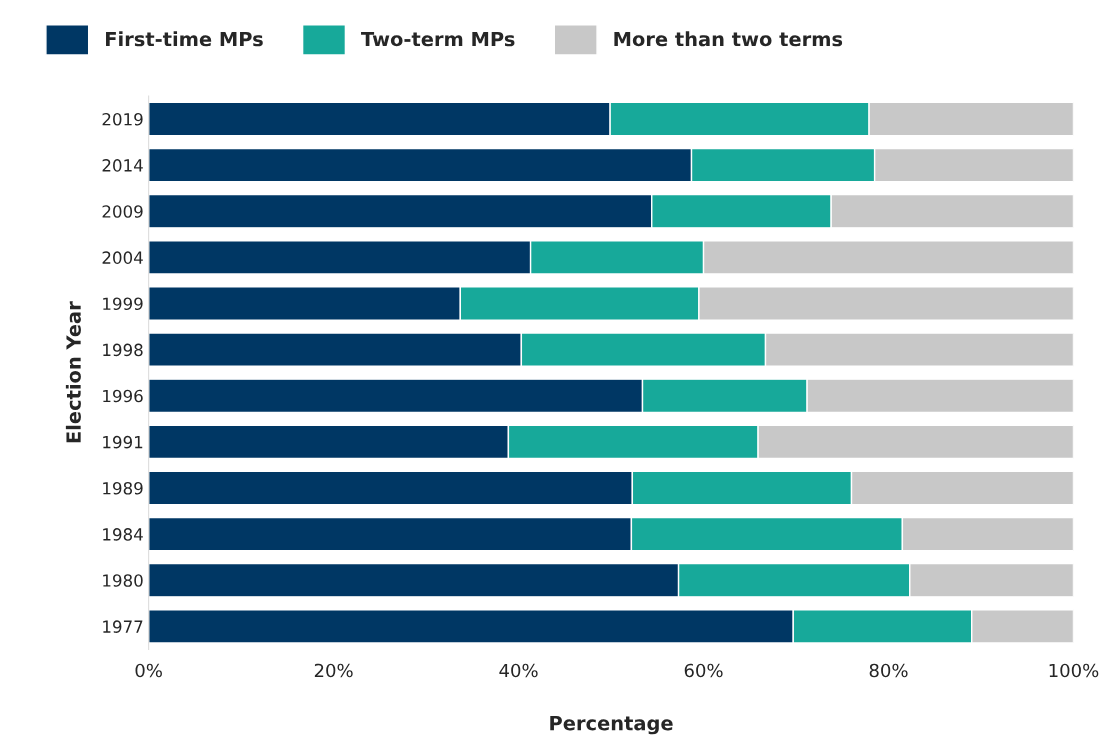  What do you see at coordinates (123, 442) in the screenshot?
I see `y-tick-label: 1991` at bounding box center [123, 442].